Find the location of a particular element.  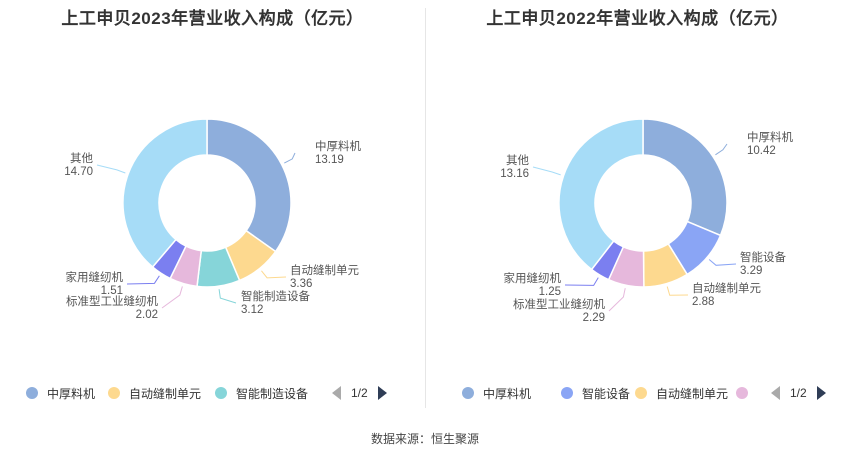

legend-item: 智能制造设备 is located at coordinates (261, 393).